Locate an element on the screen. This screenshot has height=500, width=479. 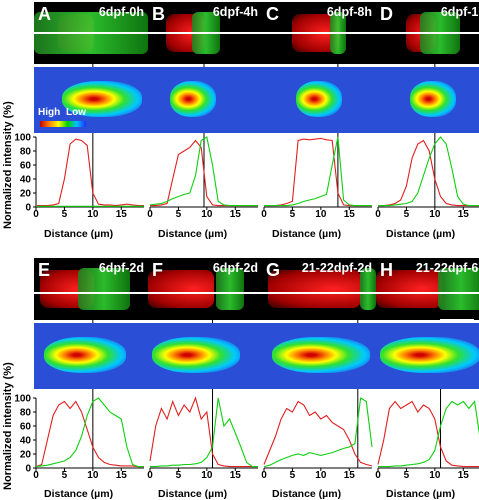
legend-high-label: High is located at coordinates (49, 112).